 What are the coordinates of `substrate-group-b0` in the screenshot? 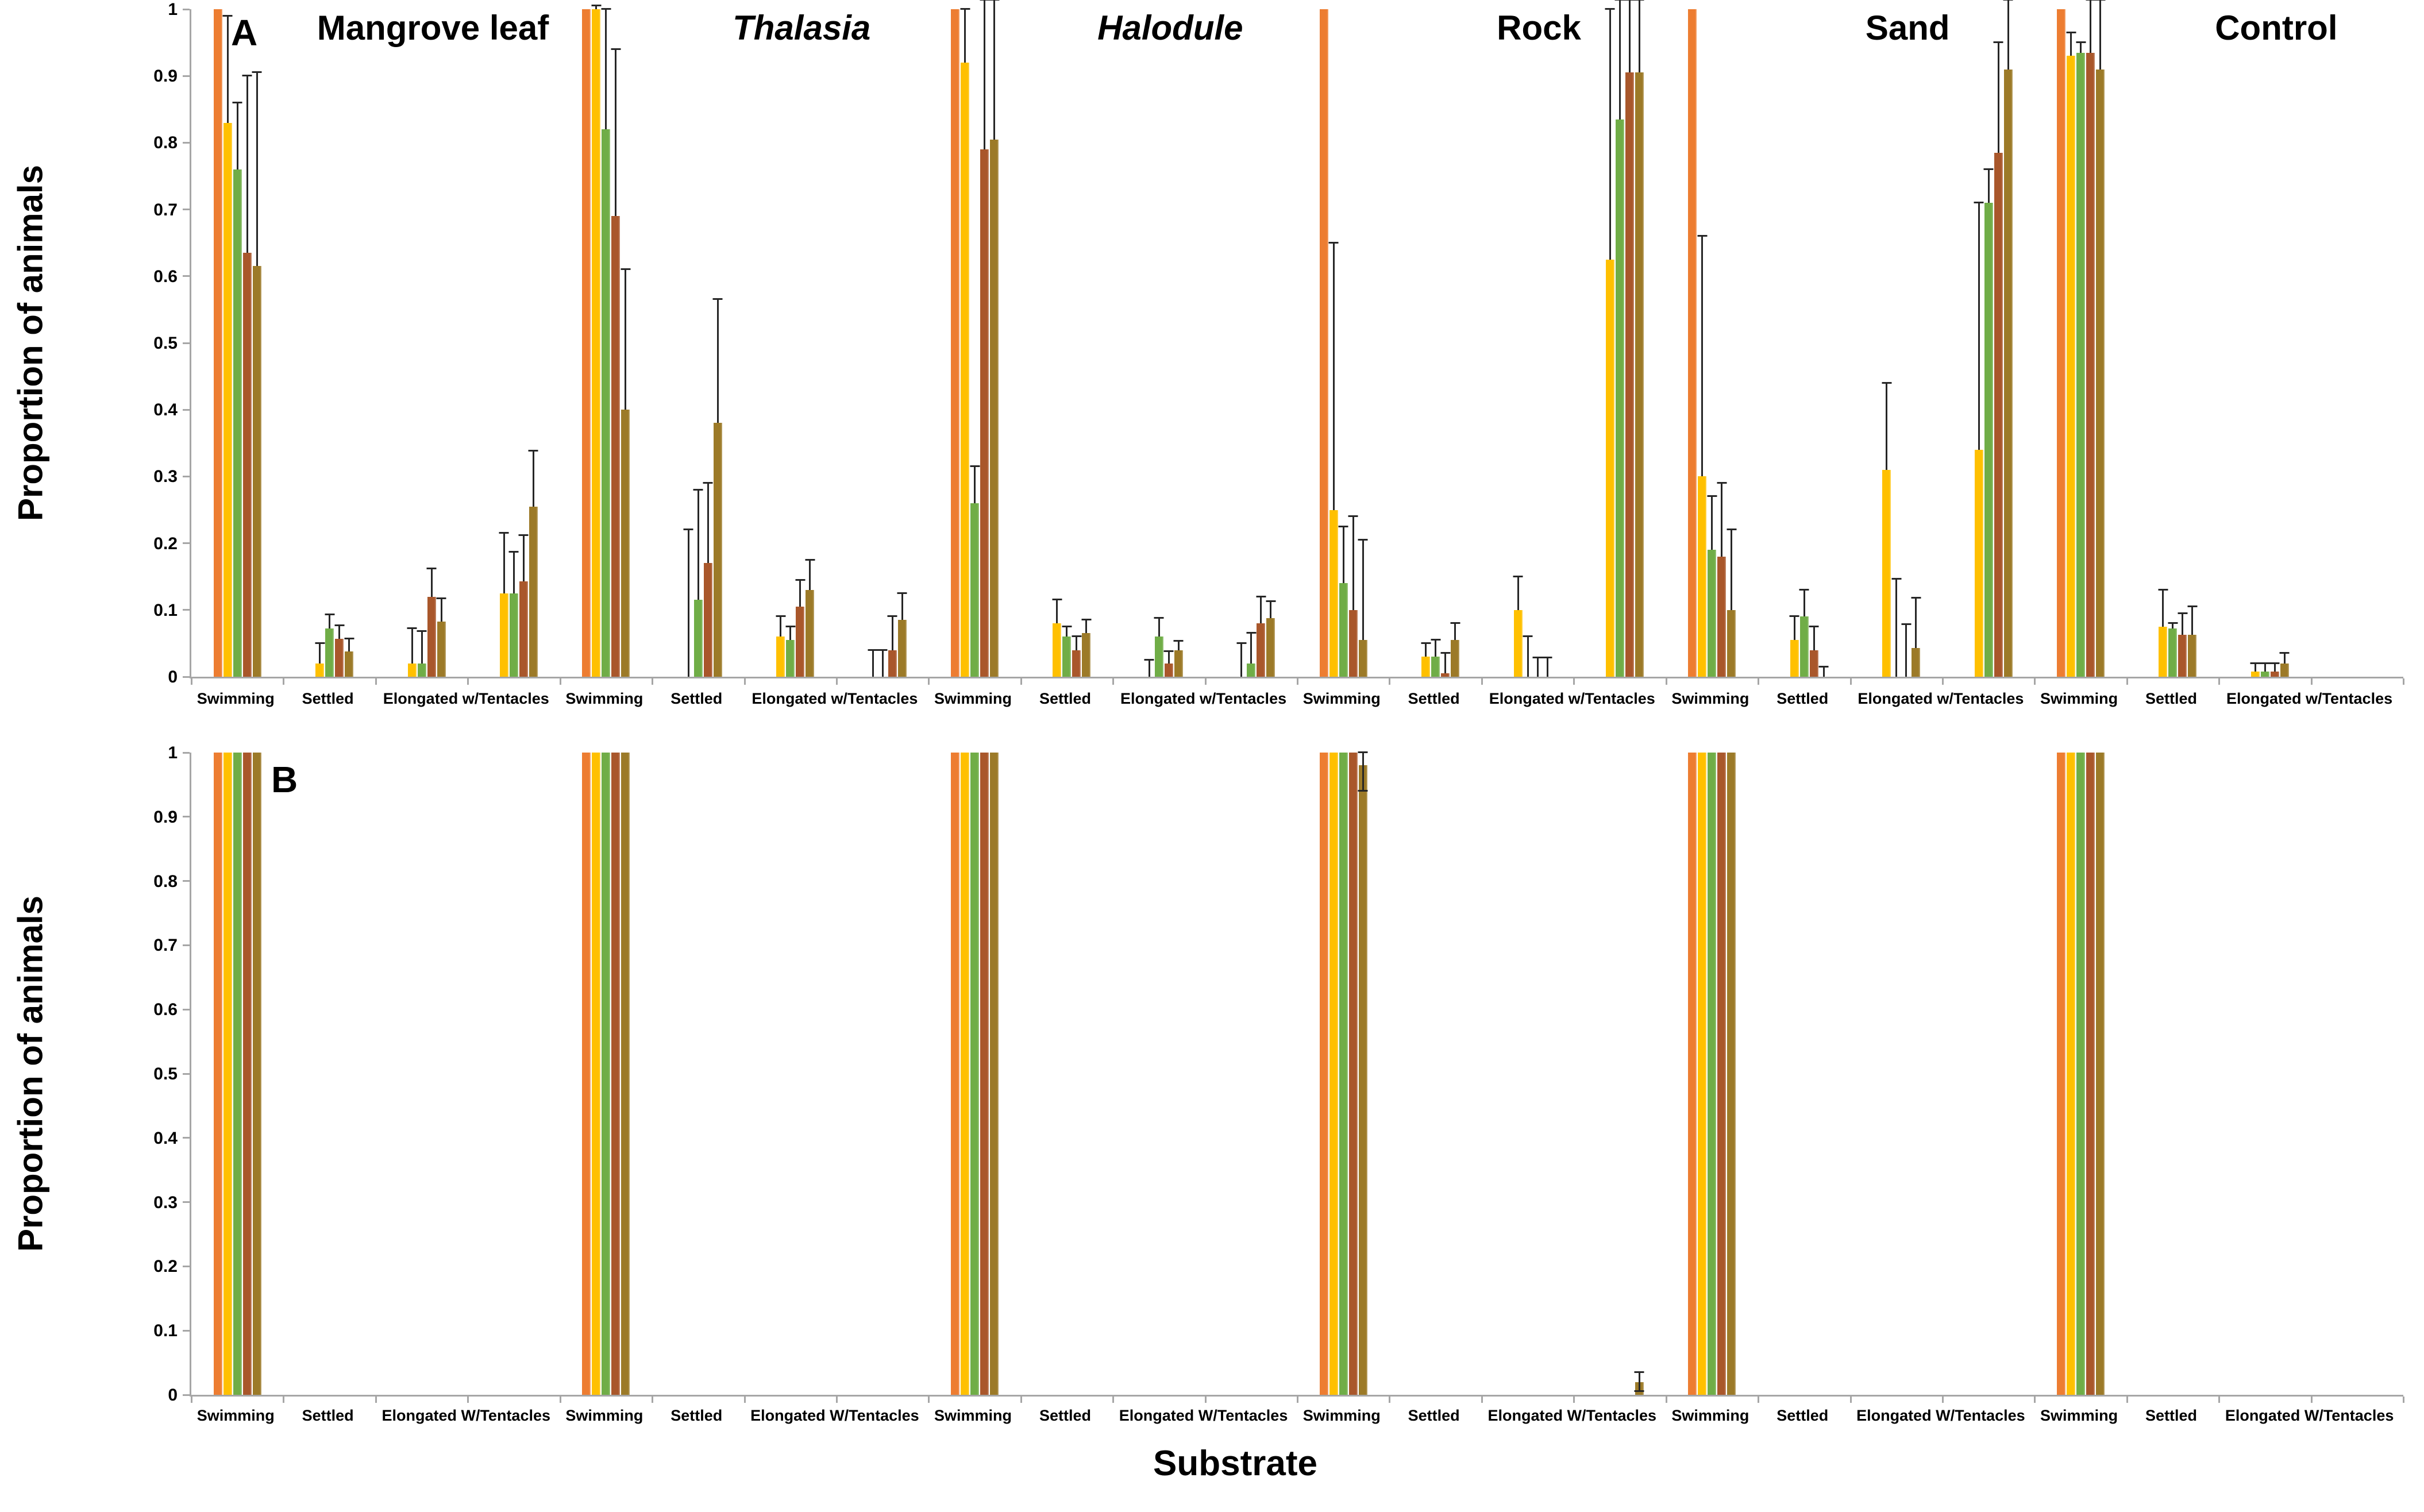 It's located at (375, 1078).